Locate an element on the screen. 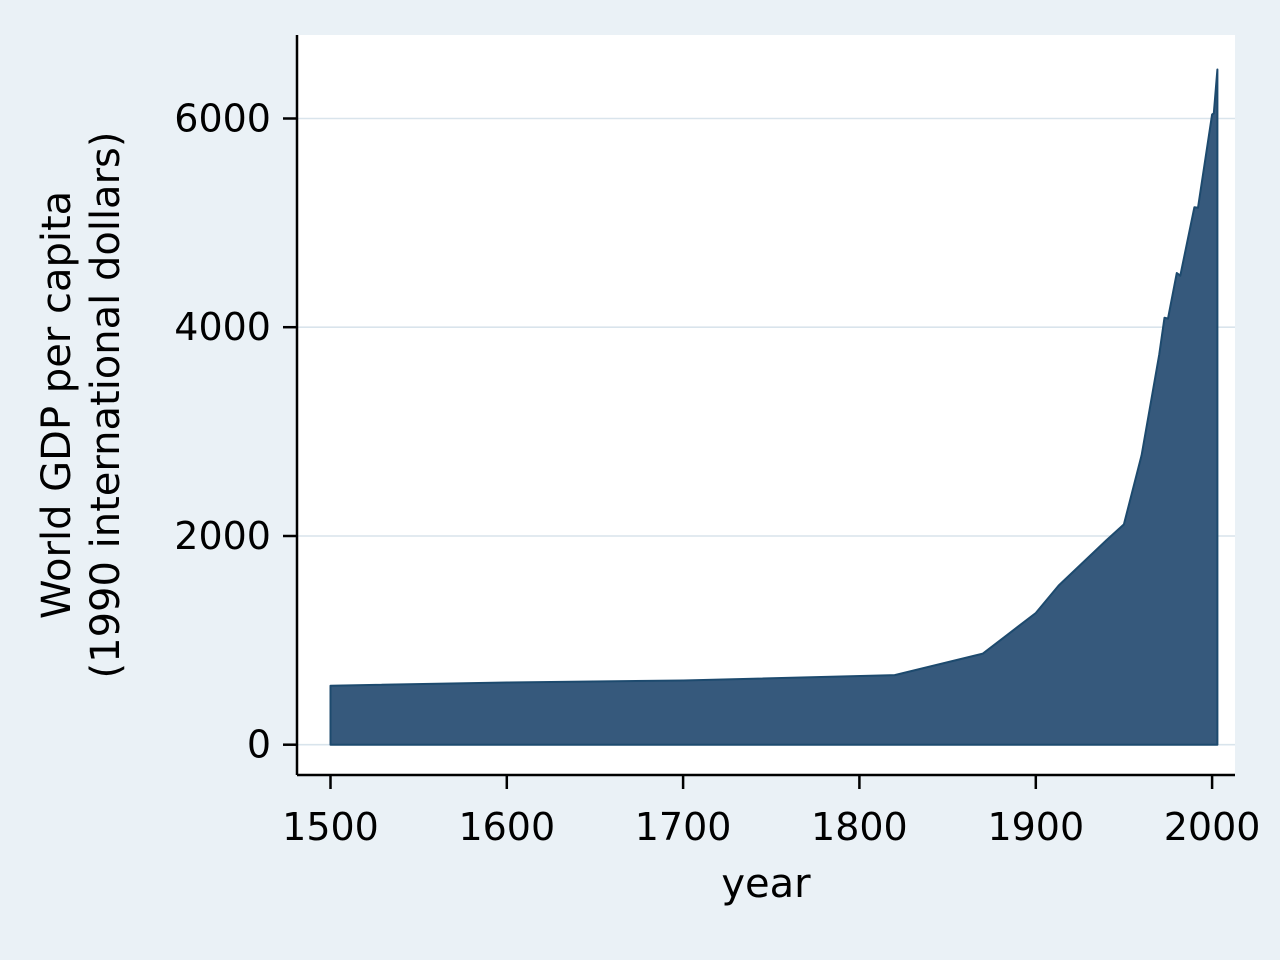 This screenshot has width=1280, height=960. x-tick-label: 1600 is located at coordinates (506, 827).